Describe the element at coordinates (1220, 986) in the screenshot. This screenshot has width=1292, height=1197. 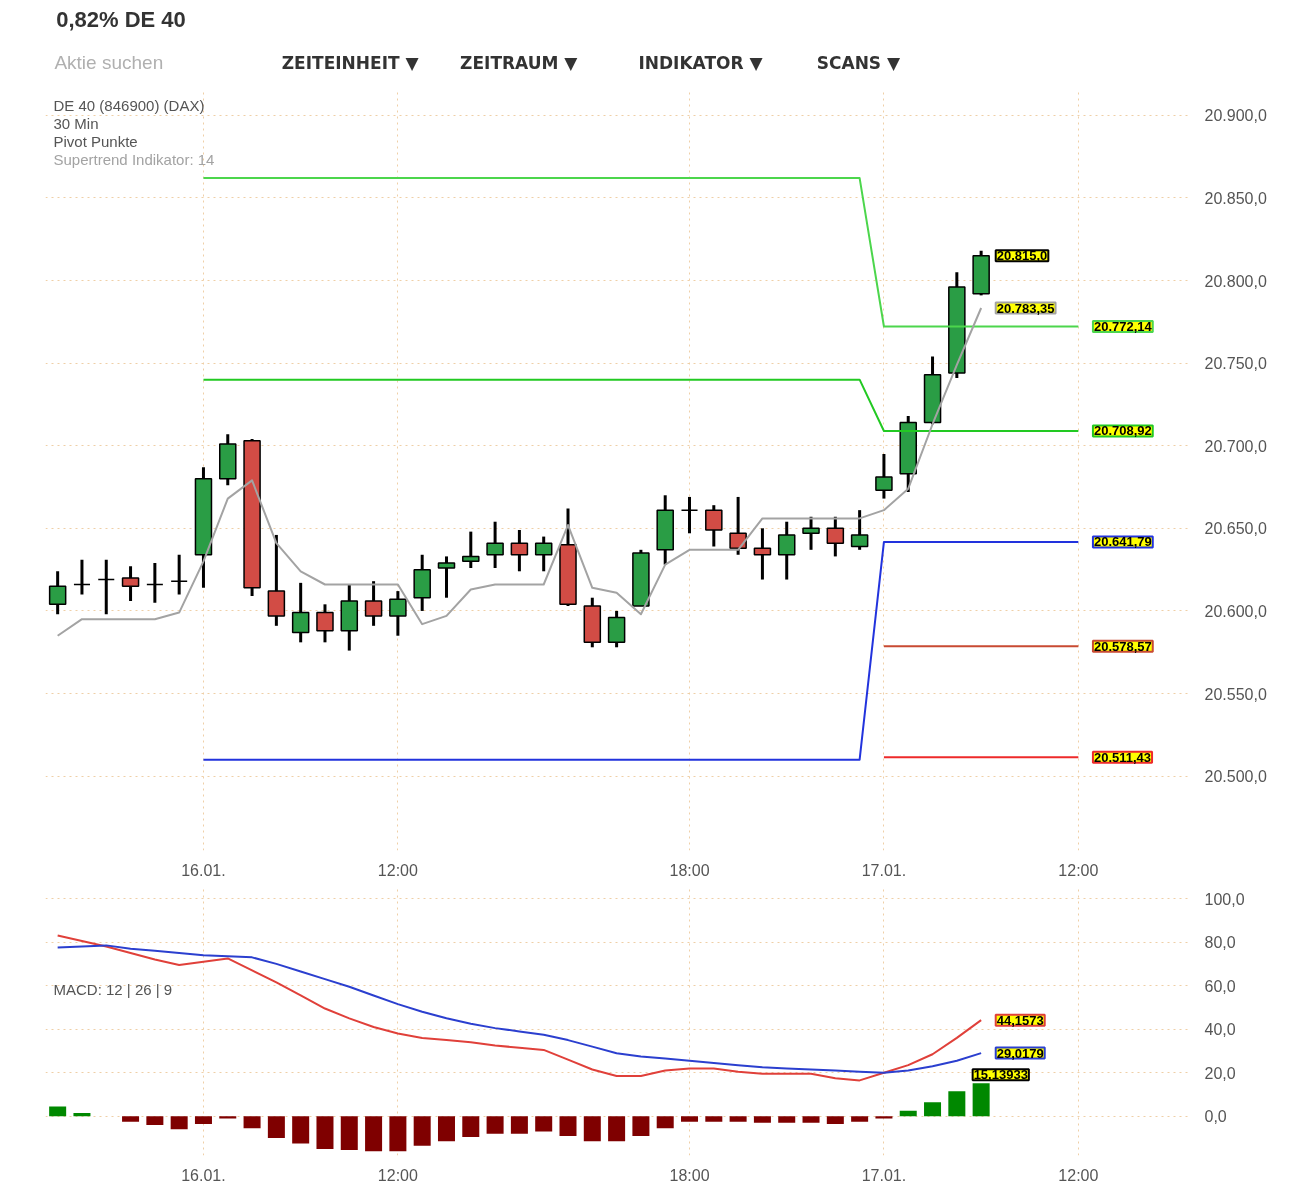
I see `y-tick-label: 60,0` at that location.